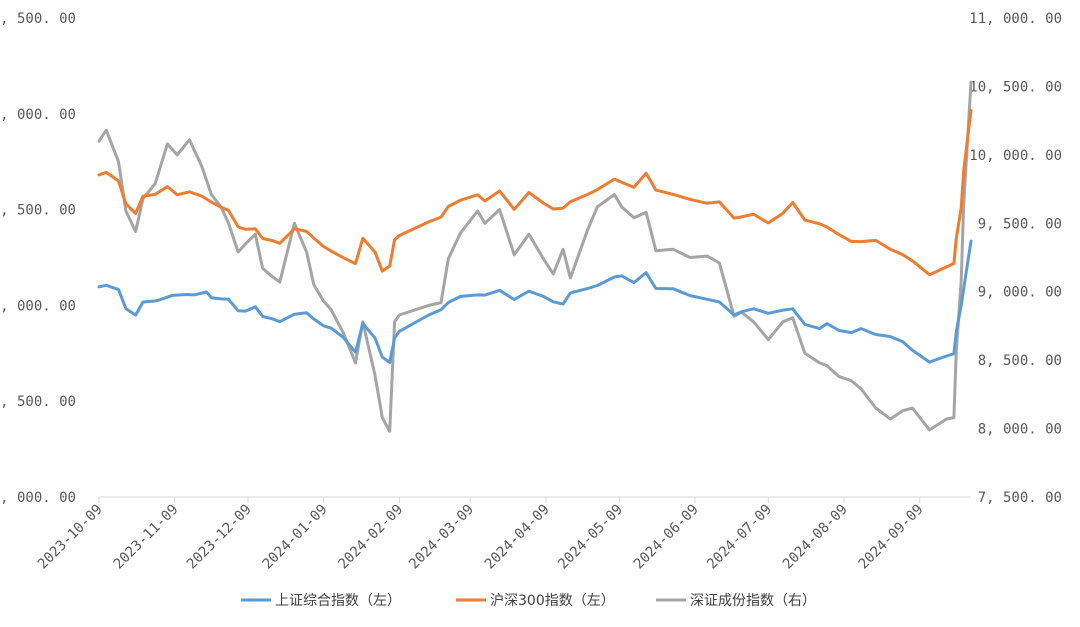 This screenshot has height=627, width=1080. I want to click on left-axis-tick-label: 4, 000. 00, so click(38, 115).